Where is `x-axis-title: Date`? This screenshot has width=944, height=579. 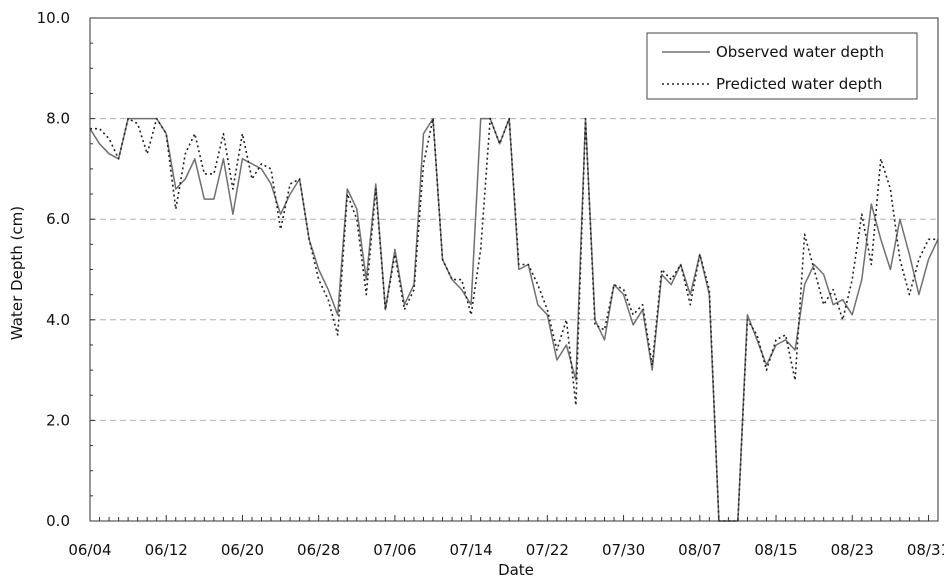 x-axis-title: Date is located at coordinates (516, 570).